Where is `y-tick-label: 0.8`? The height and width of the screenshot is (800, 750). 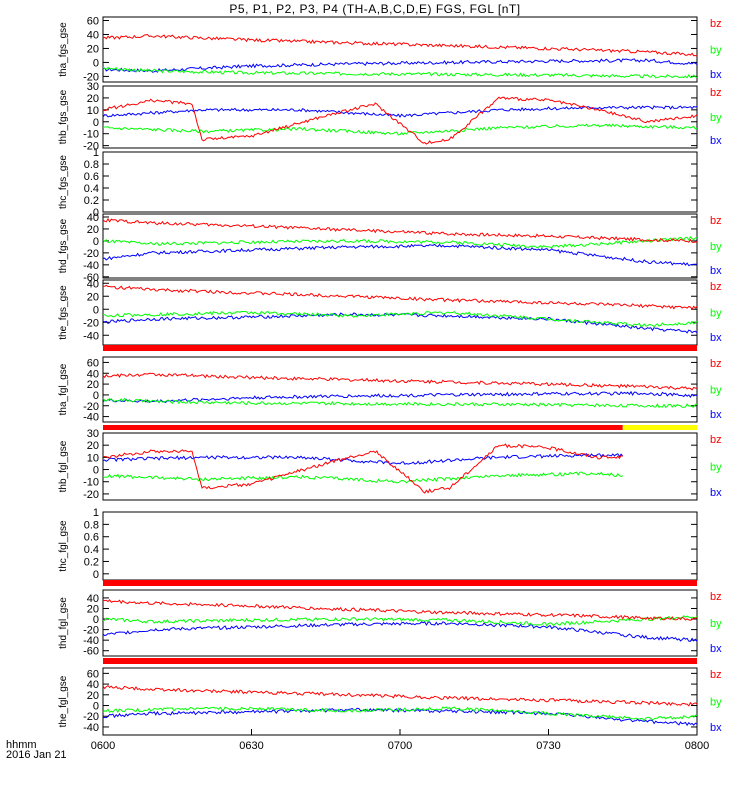
y-tick-label: 0.8 is located at coordinates (91, 165).